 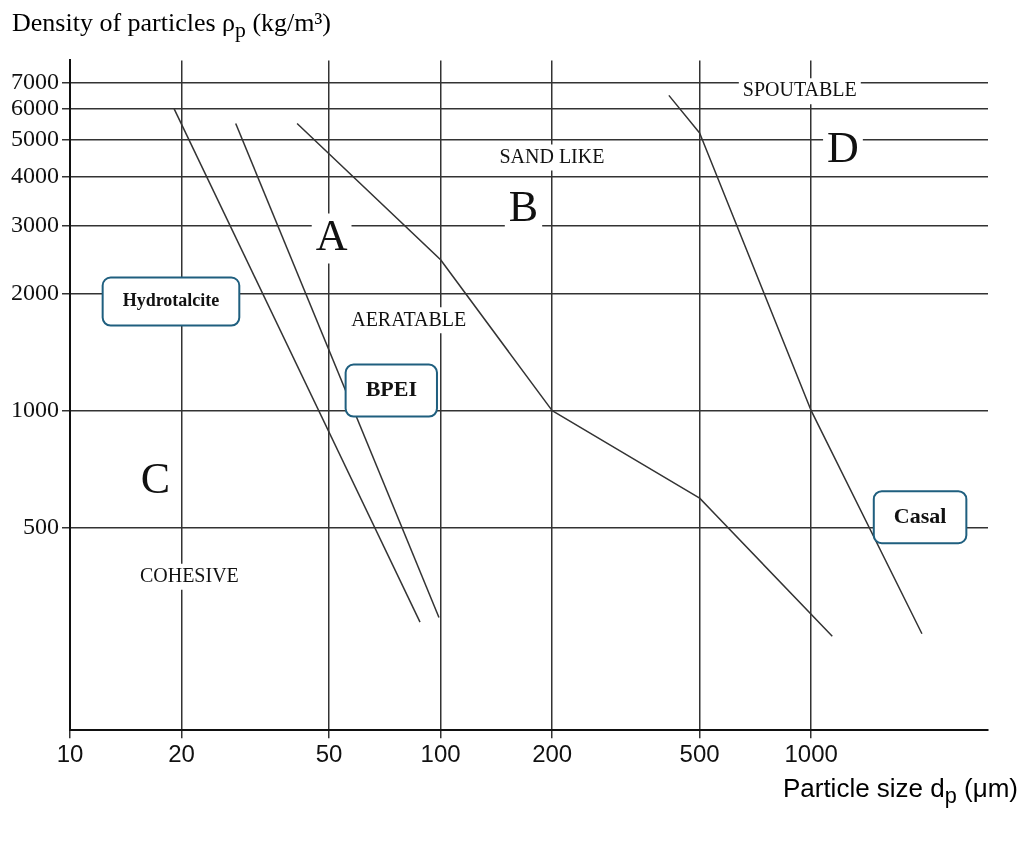 What do you see at coordinates (189, 575) in the screenshot?
I see `annotation: COHESIVE` at bounding box center [189, 575].